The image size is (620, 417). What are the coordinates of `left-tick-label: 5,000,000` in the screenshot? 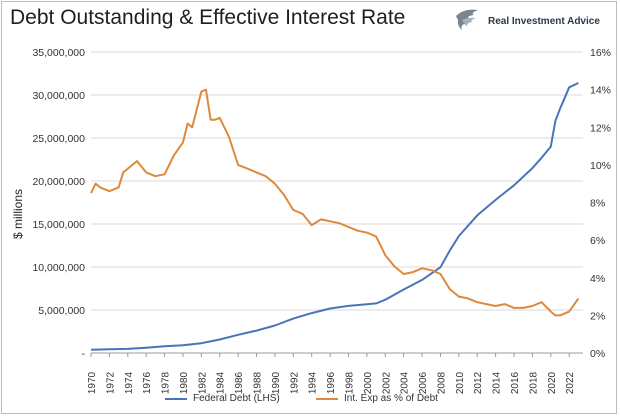 It's located at (61, 311).